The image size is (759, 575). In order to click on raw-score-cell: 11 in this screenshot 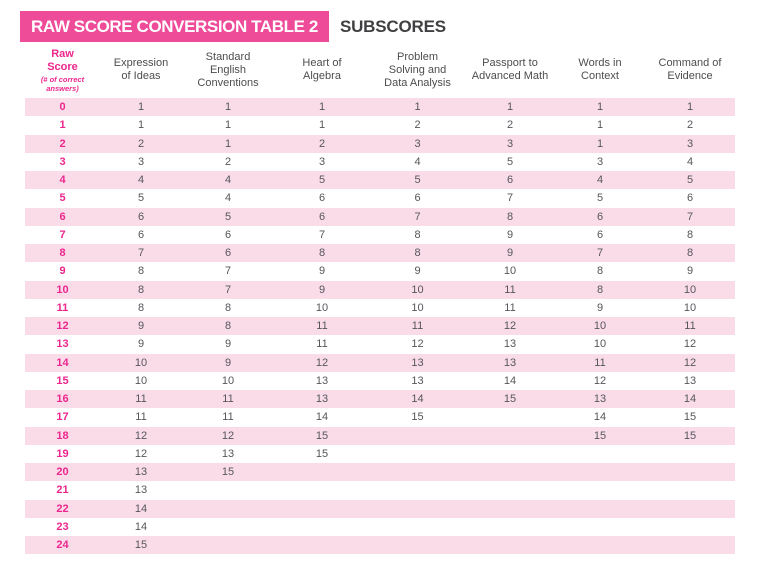, I will do `click(62, 307)`.